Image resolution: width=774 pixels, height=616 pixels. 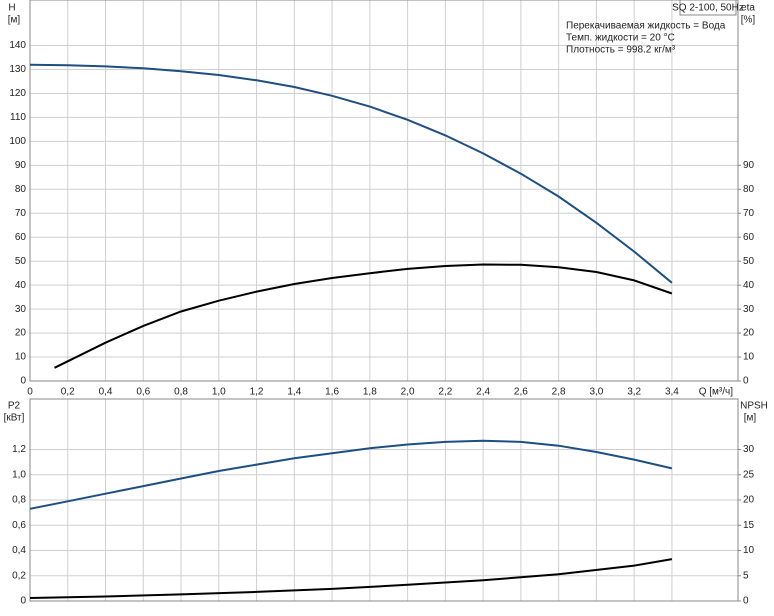 What do you see at coordinates (749, 474) in the screenshot?
I see `y2-tick-label: 25` at bounding box center [749, 474].